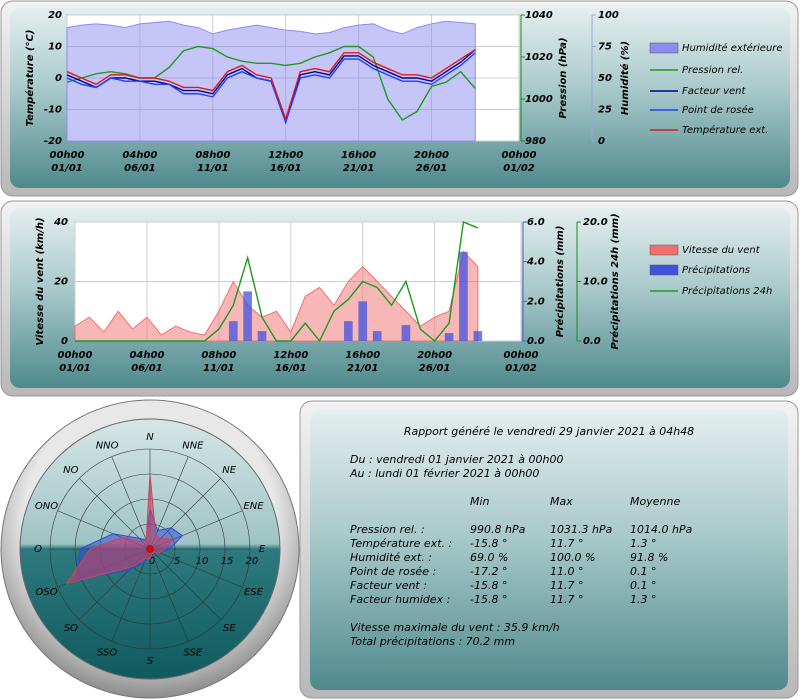 This screenshot has width=800, height=700. Describe the element at coordinates (362, 355) in the screenshot. I see `x-tick-time: 16h00` at that location.